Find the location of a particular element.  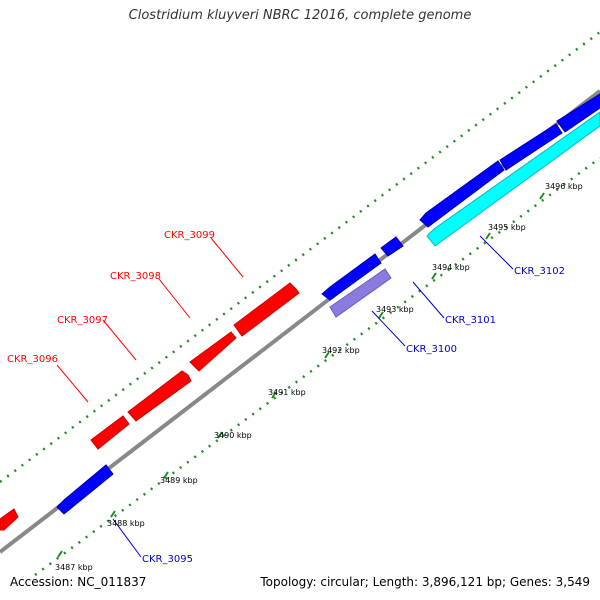

gene-label-ckr-3099: CKR_3099 is located at coordinates (189, 235).